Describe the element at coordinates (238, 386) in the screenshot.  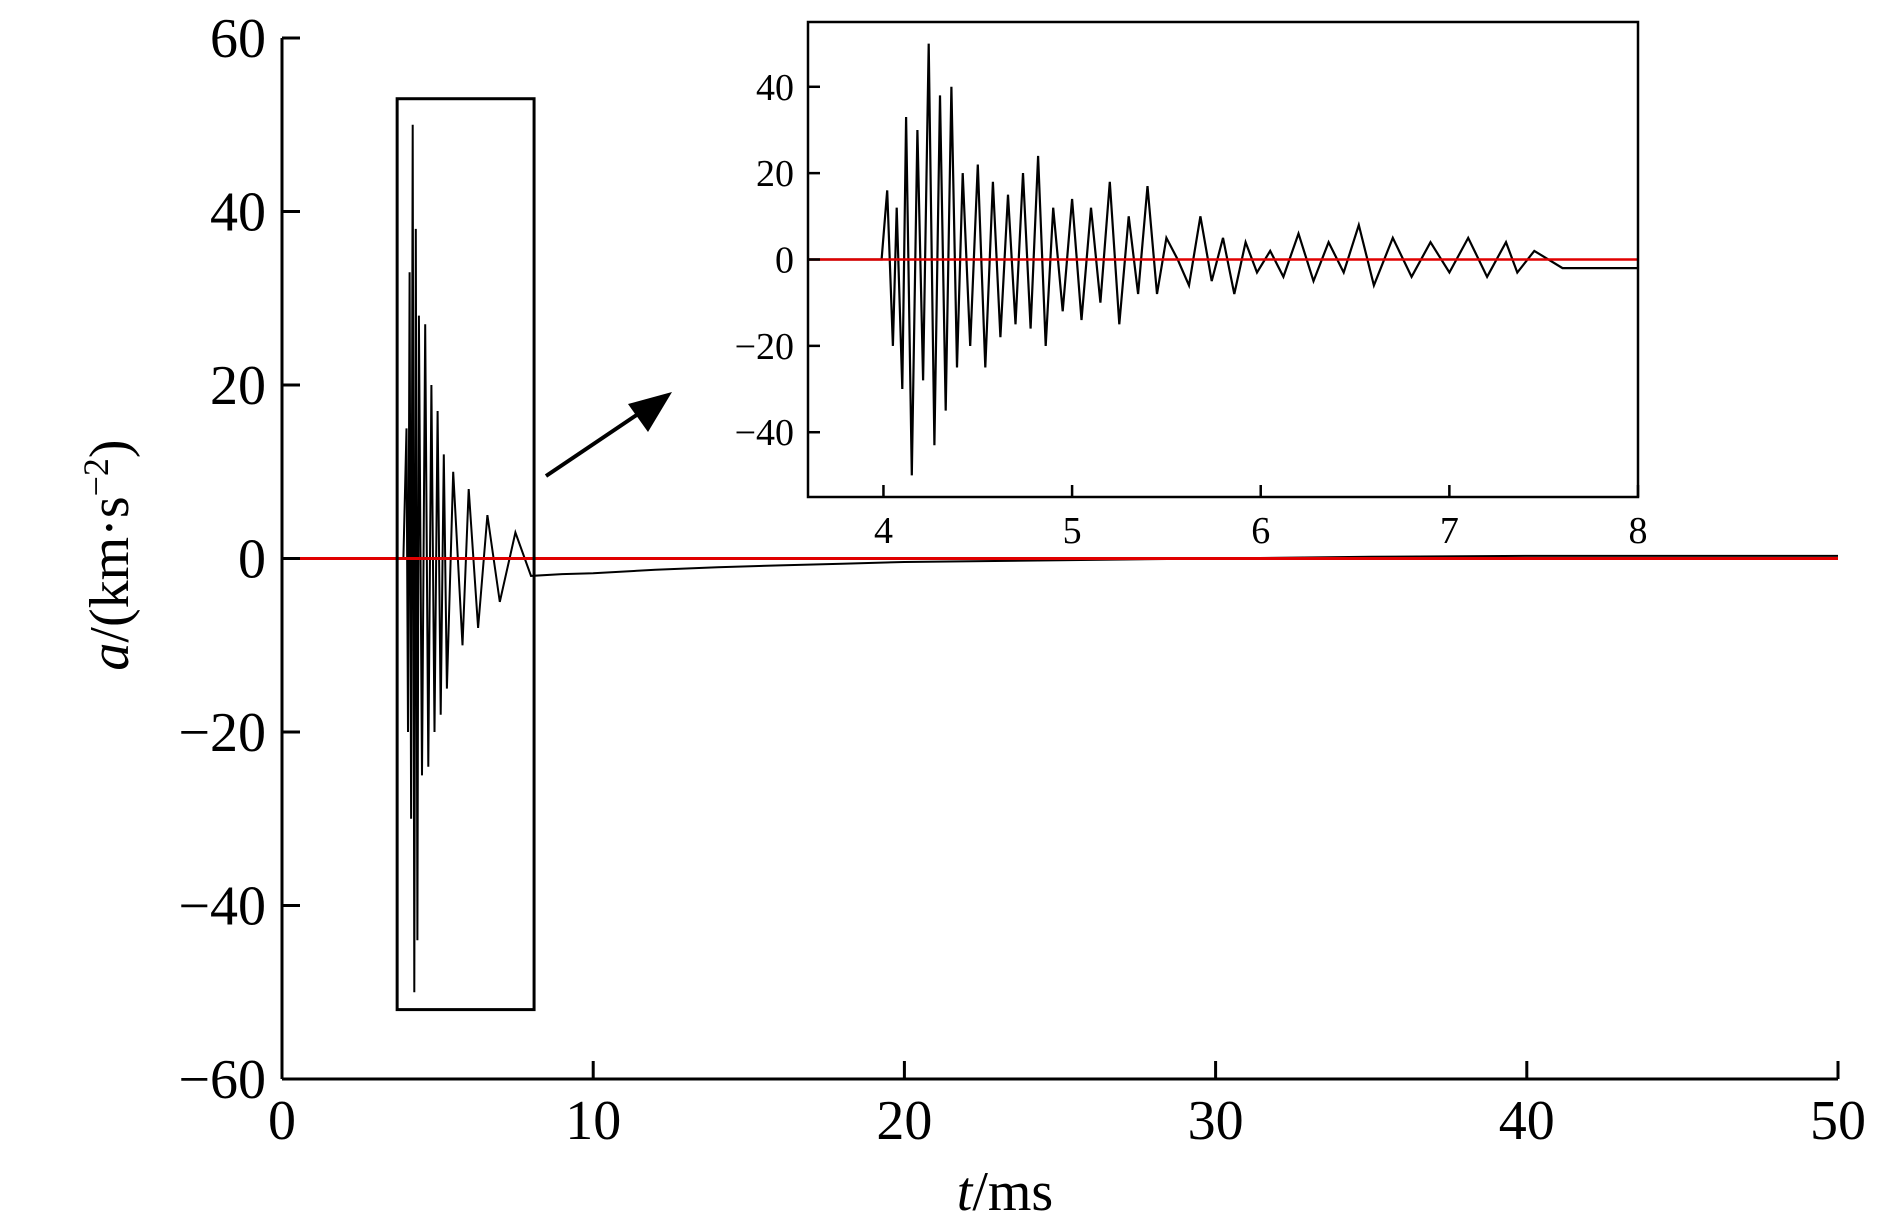
I see `main-y-tick-label: 20` at that location.